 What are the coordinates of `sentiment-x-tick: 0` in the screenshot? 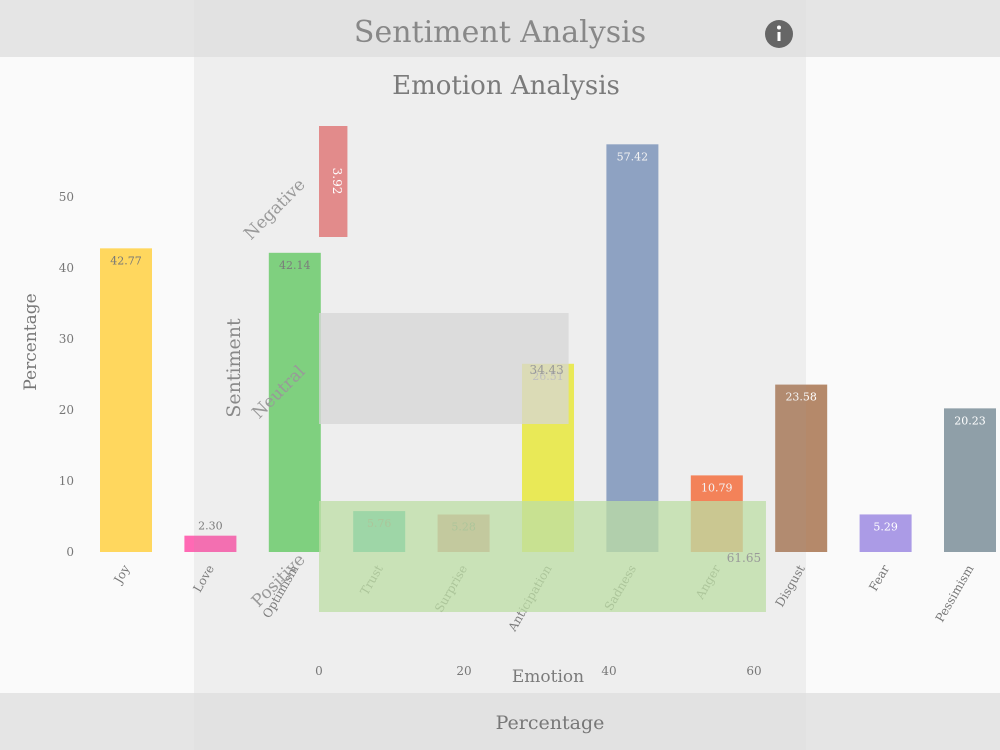 It's located at (319, 671).